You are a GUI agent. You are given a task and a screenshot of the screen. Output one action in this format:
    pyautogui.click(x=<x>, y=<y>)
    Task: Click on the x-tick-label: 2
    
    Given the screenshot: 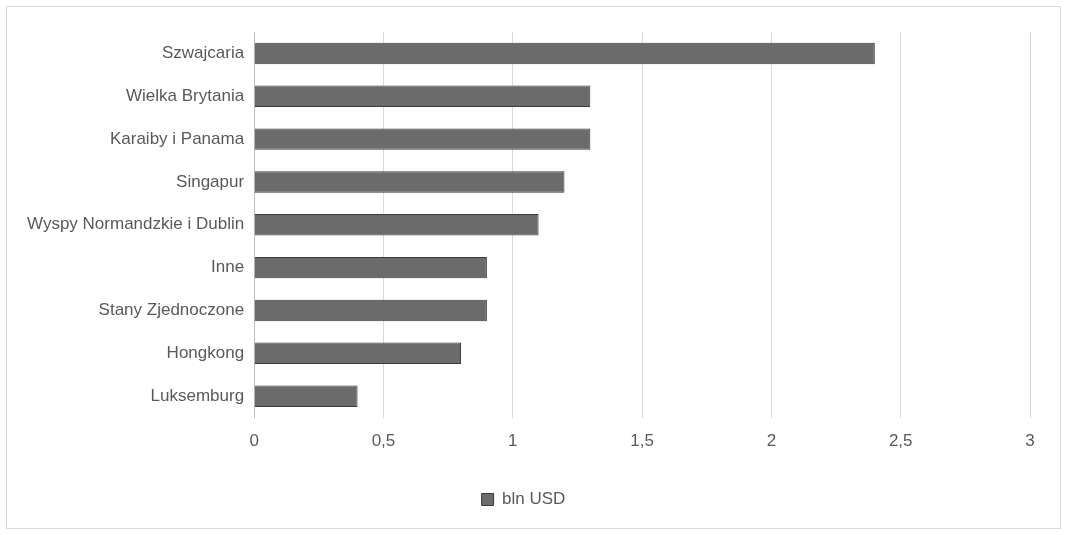 What is the action you would take?
    pyautogui.click(x=771, y=441)
    